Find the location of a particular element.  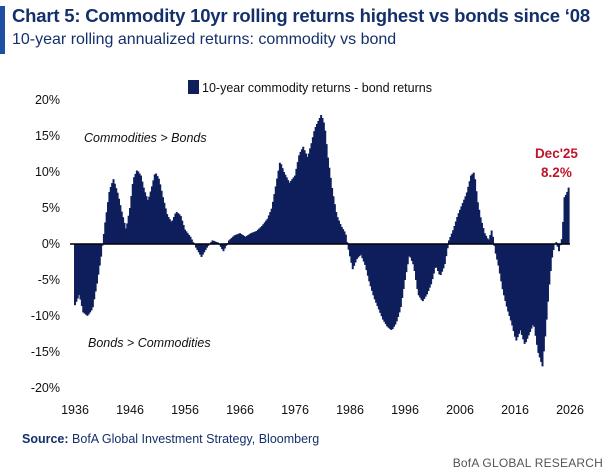

y-tick-label: 0% is located at coordinates (51, 244).